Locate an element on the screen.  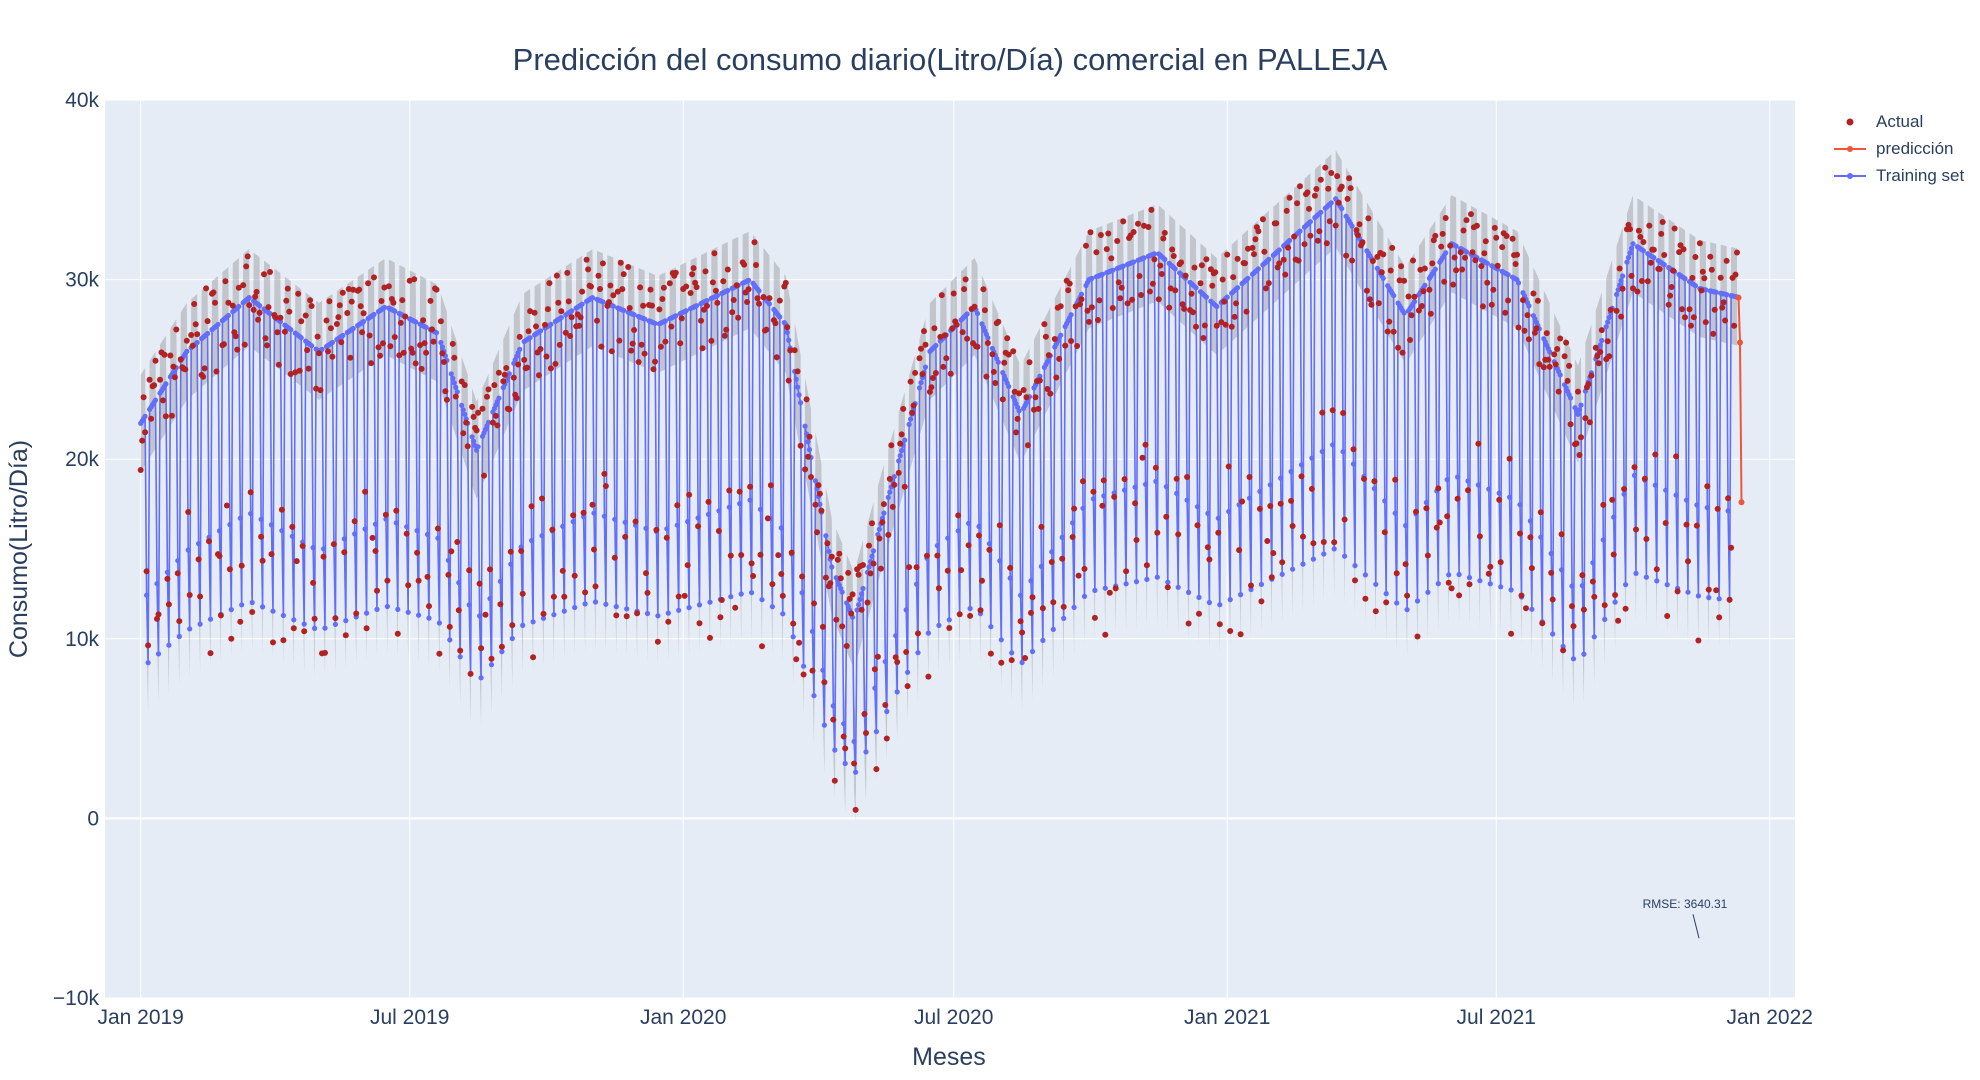
legend-item-prediccion: predicción is located at coordinates (1897, 148).